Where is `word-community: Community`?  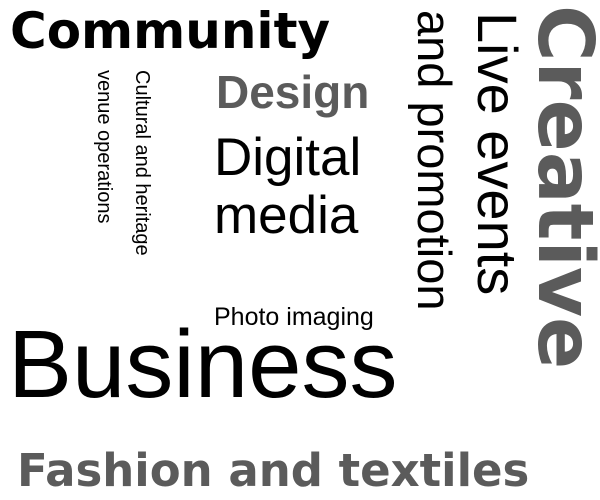 word-community: Community is located at coordinates (170, 31).